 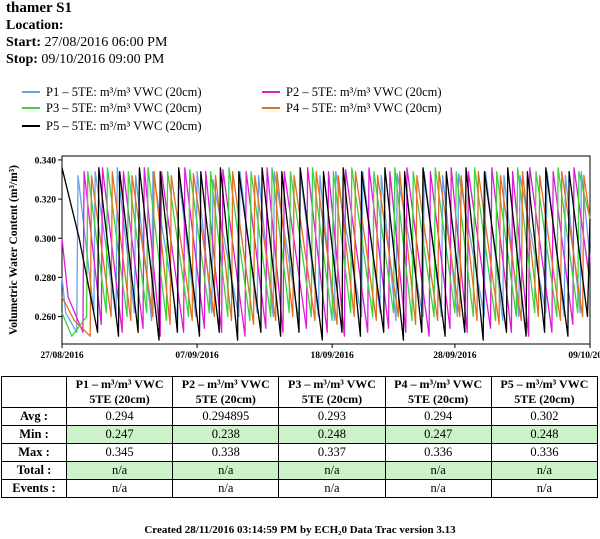 I want to click on column-header-p4: P4 – m³/m³ VWC 5TE (20cm), so click(x=438, y=392).